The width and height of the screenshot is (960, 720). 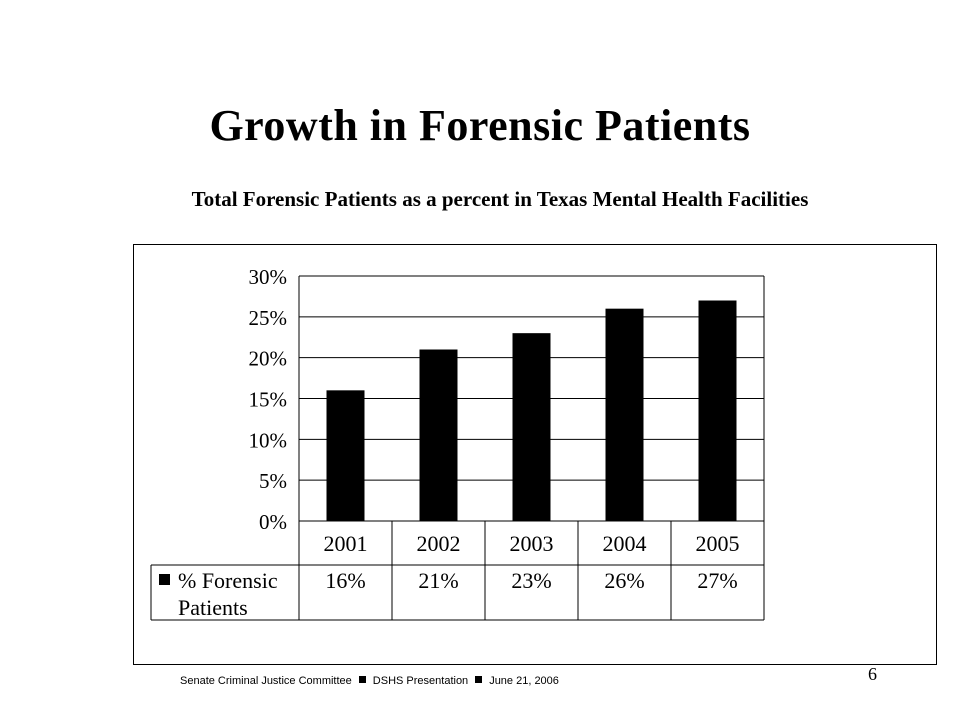 What do you see at coordinates (266, 681) in the screenshot?
I see `footer-committee: Senate Criminal Justice Committee` at bounding box center [266, 681].